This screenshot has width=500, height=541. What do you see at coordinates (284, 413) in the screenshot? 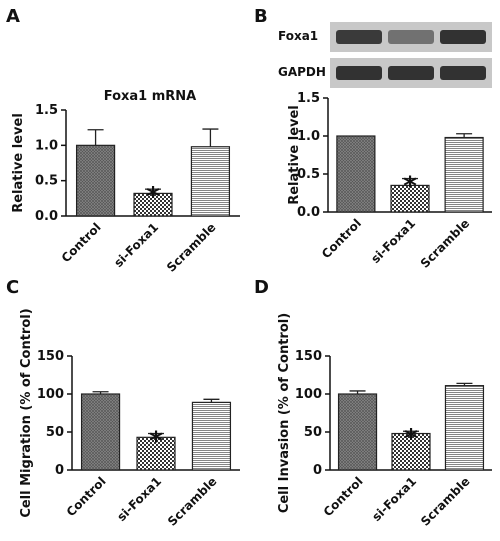
I see `panel-d-y-axis-label: Cell Invasion (% of Control)` at bounding box center [284, 413].